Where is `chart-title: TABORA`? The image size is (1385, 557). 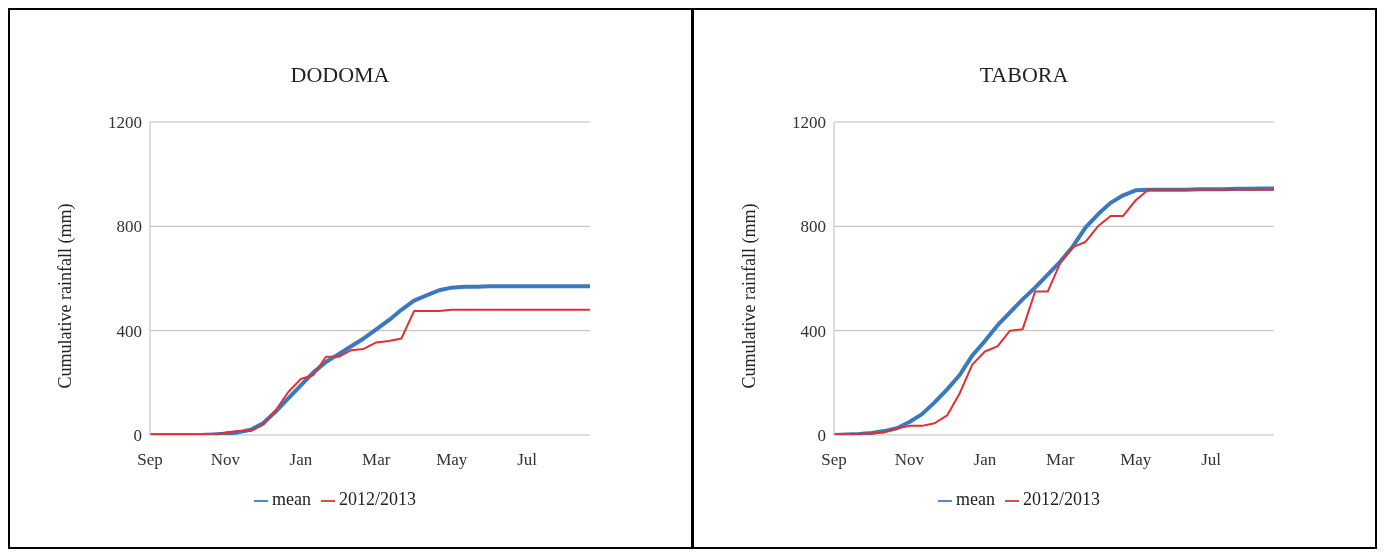
chart-title: TABORA is located at coordinates (1024, 75).